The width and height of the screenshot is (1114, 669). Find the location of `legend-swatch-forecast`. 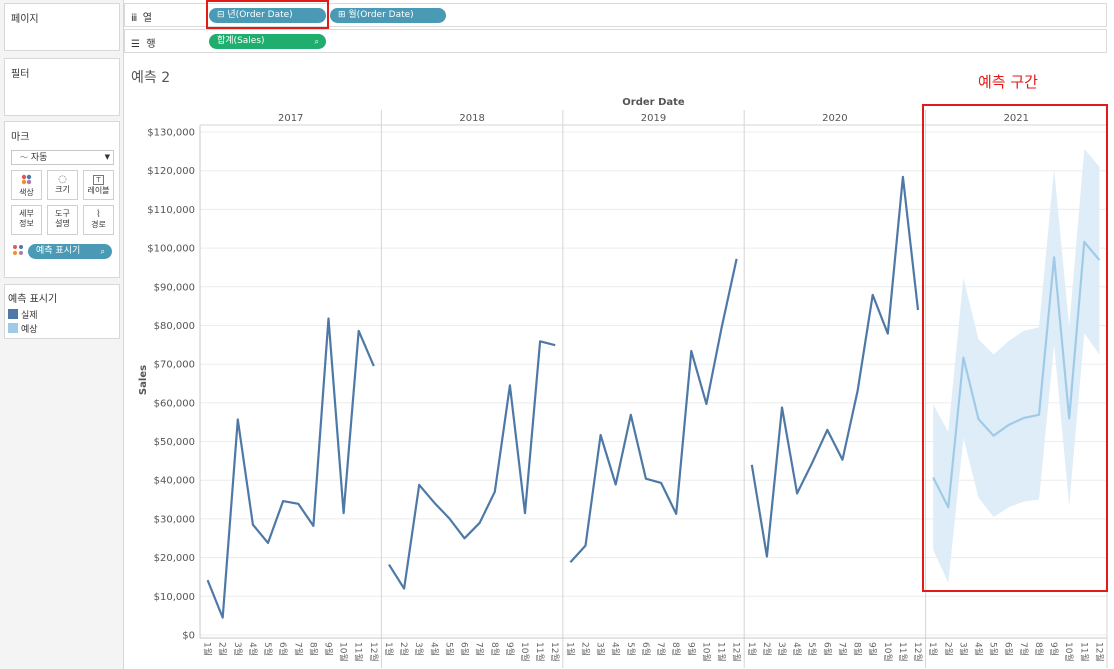

legend-swatch-forecast is located at coordinates (13, 328).